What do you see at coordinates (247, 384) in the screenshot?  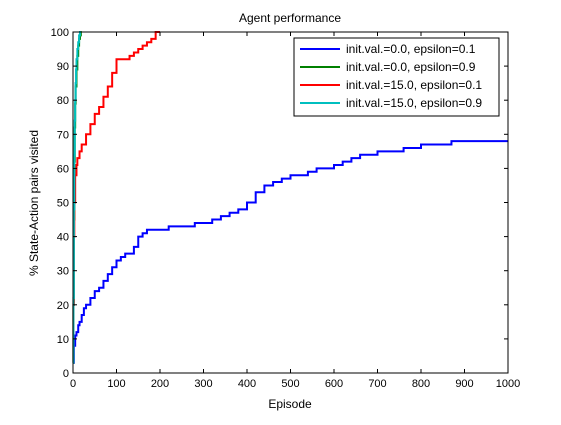 I see `x-tick-label: 400` at bounding box center [247, 384].